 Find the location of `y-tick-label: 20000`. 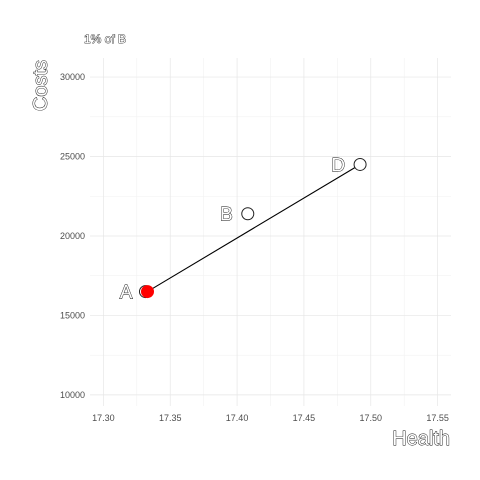

y-tick-label: 20000 is located at coordinates (72, 236).